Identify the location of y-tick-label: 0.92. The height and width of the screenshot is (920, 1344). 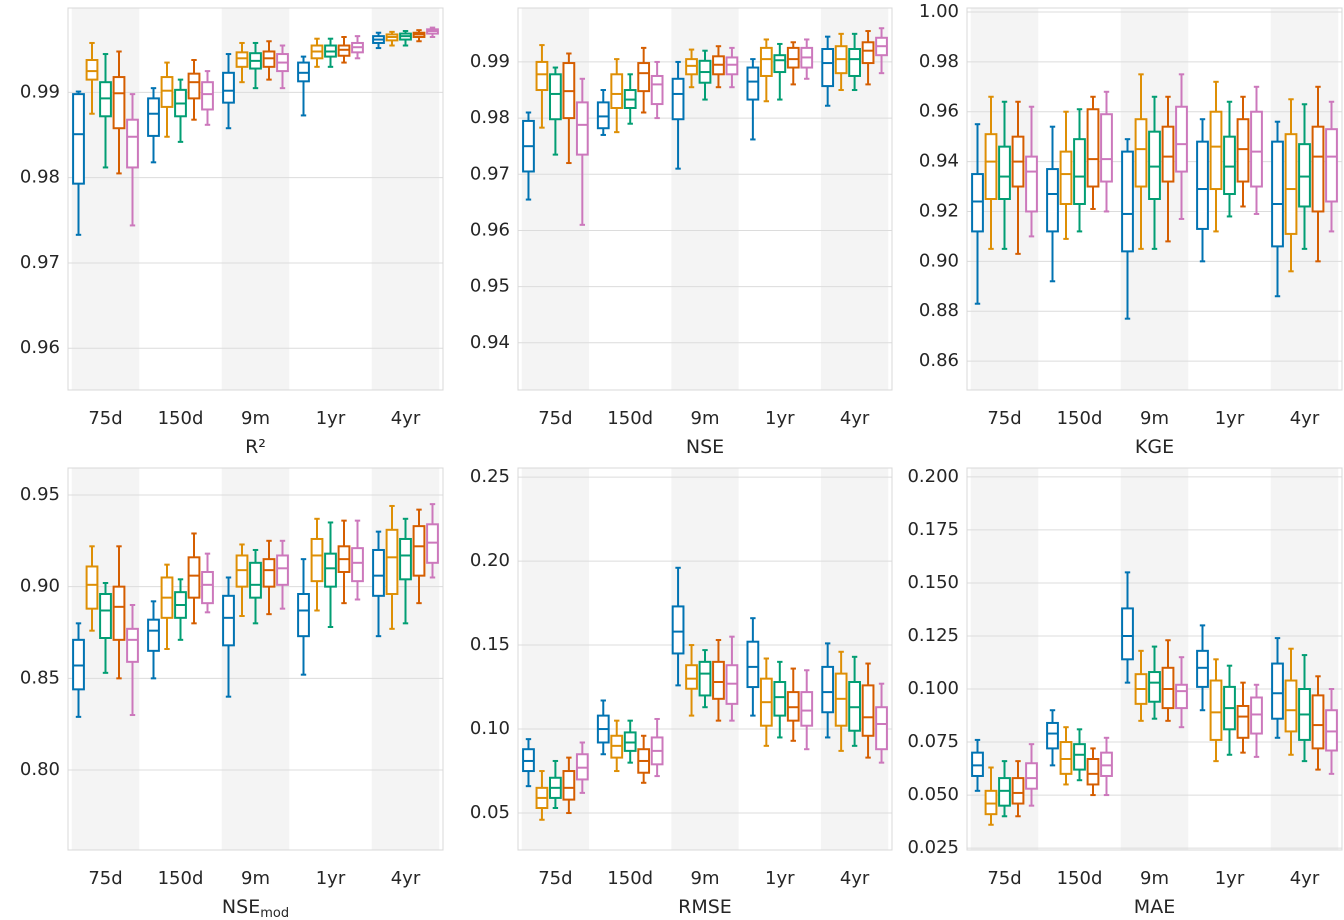
(939, 210).